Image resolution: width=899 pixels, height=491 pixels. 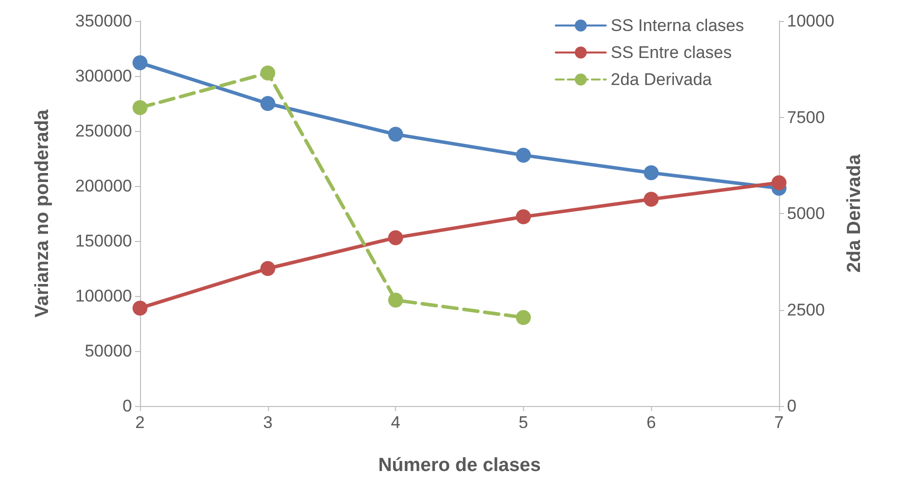 I want to click on y2-tick-label: 7500, so click(x=806, y=117).